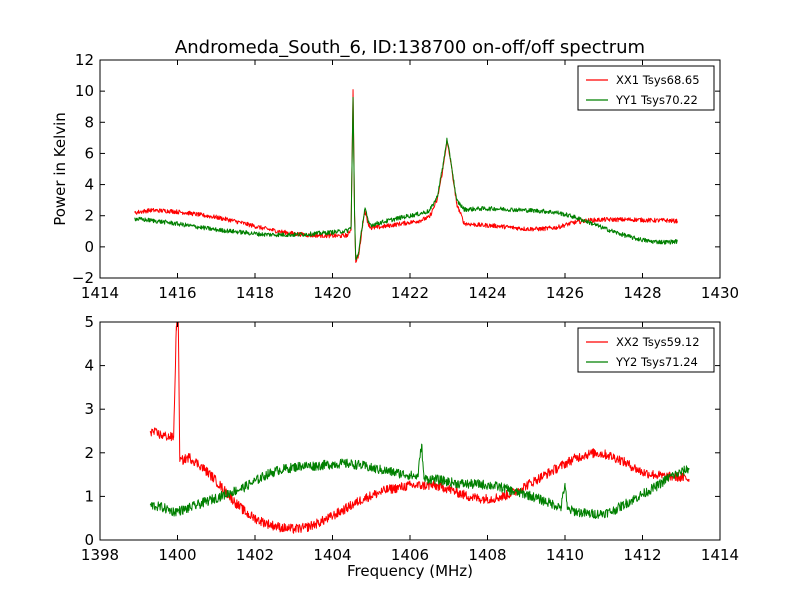  What do you see at coordinates (83, 278) in the screenshot?
I see `top-y-tick-label: −2` at bounding box center [83, 278].